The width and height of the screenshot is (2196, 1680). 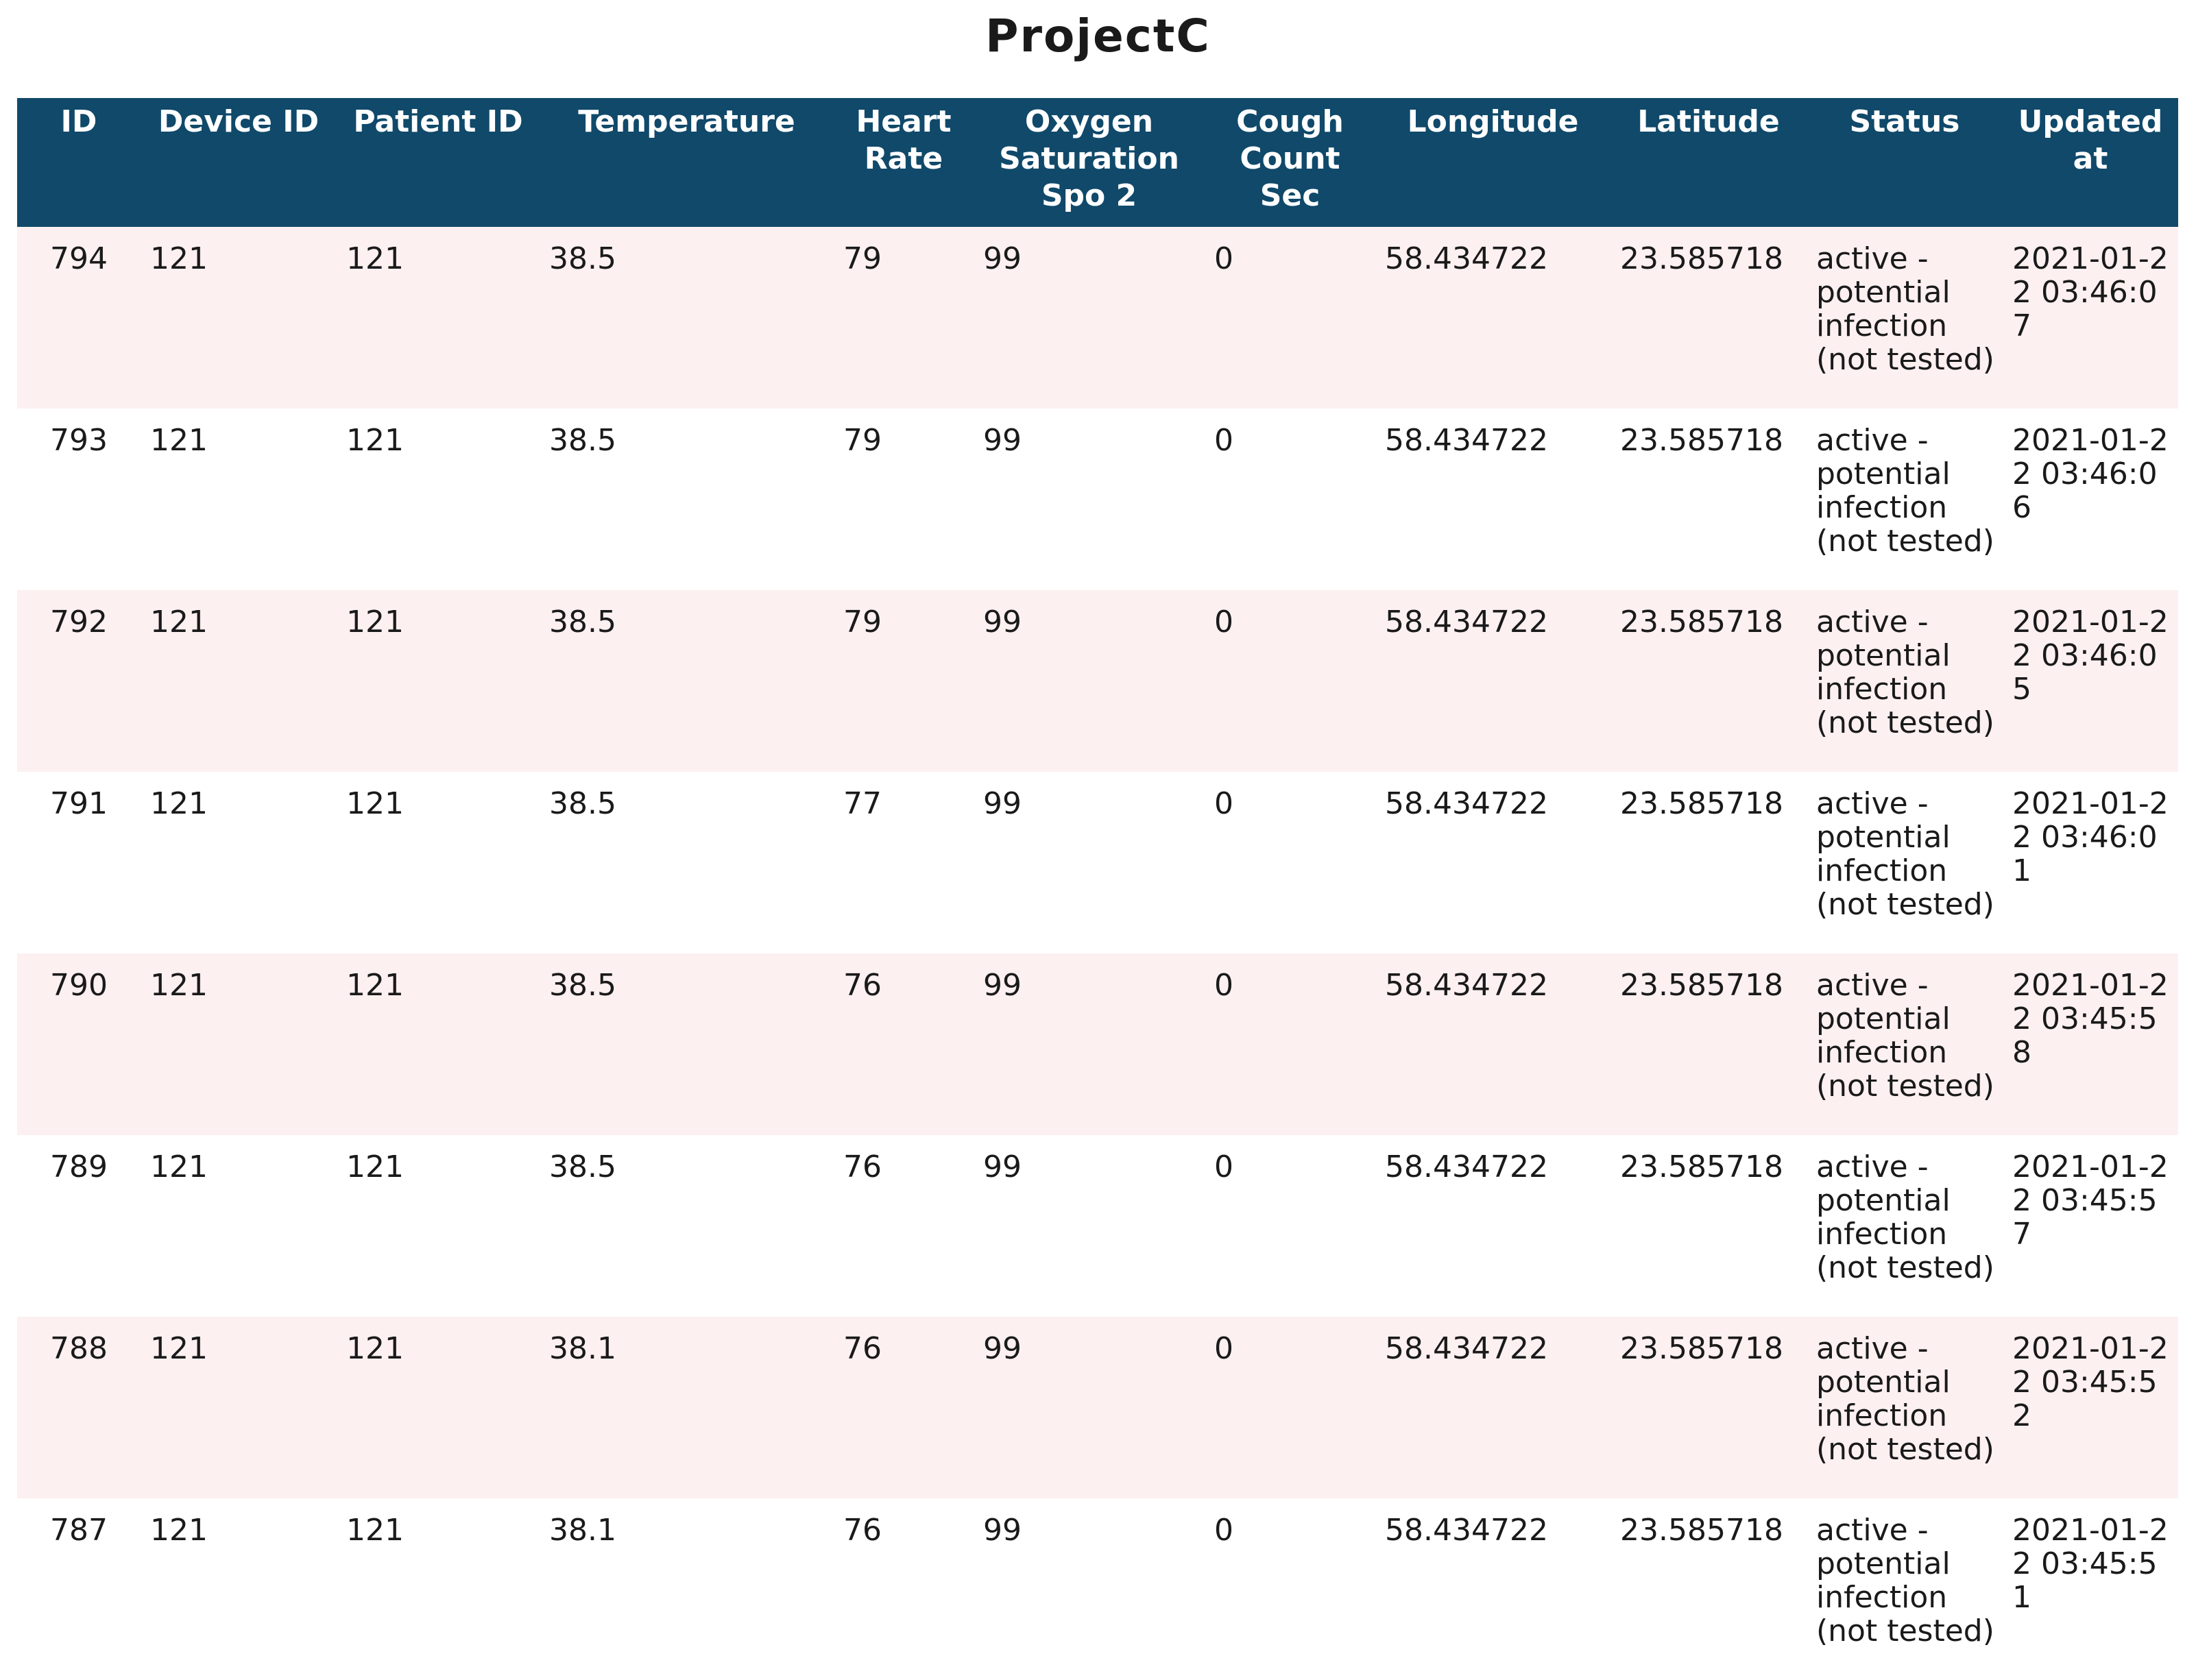 What do you see at coordinates (79, 681) in the screenshot?
I see `table-cell: 792` at bounding box center [79, 681].